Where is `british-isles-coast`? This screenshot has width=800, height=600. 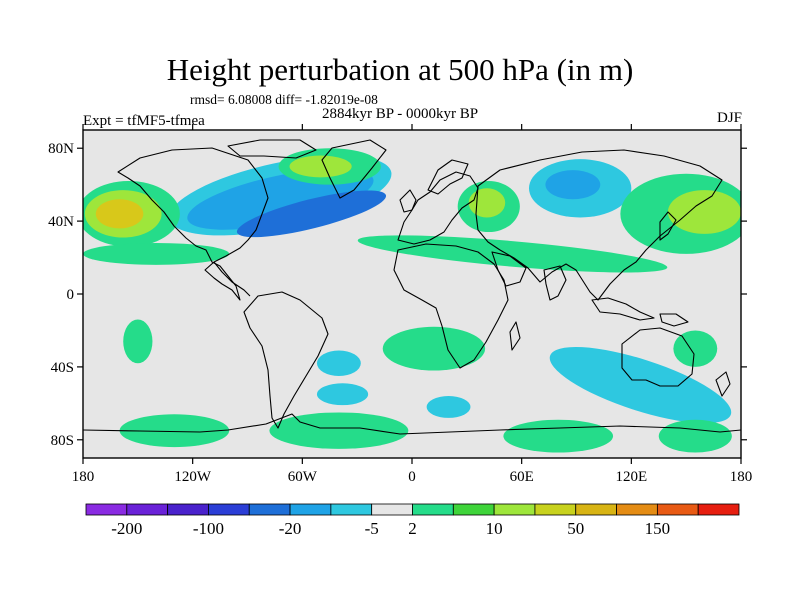 british-isles-coast is located at coordinates (408, 201).